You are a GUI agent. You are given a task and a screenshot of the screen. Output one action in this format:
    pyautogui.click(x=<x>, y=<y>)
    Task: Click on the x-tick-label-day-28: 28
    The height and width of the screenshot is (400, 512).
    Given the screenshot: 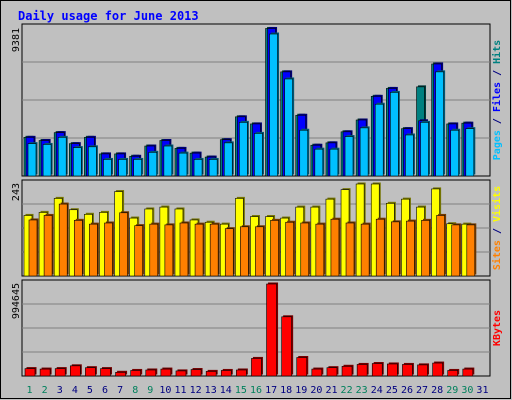 What is the action you would take?
    pyautogui.click(x=437, y=390)
    